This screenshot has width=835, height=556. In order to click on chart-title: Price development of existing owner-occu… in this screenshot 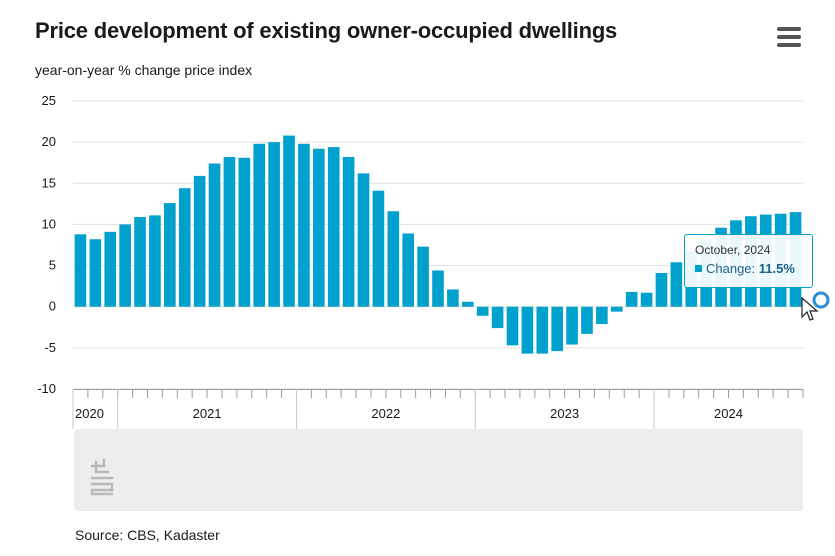, I will do `click(326, 30)`.